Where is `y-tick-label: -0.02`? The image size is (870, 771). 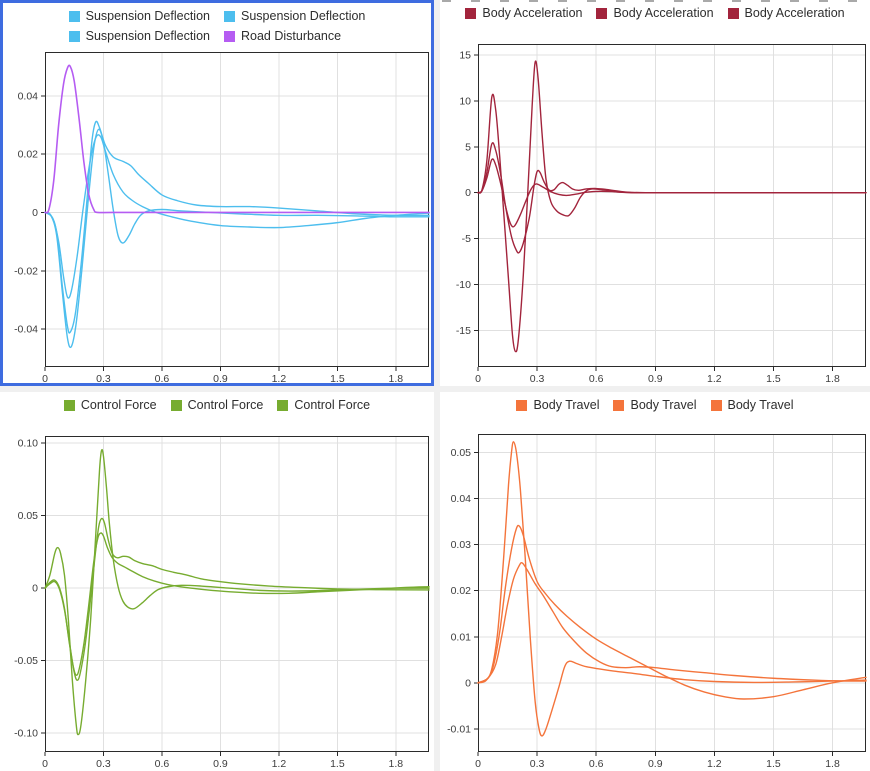
y-tick-label: -0.02 is located at coordinates (26, 271).